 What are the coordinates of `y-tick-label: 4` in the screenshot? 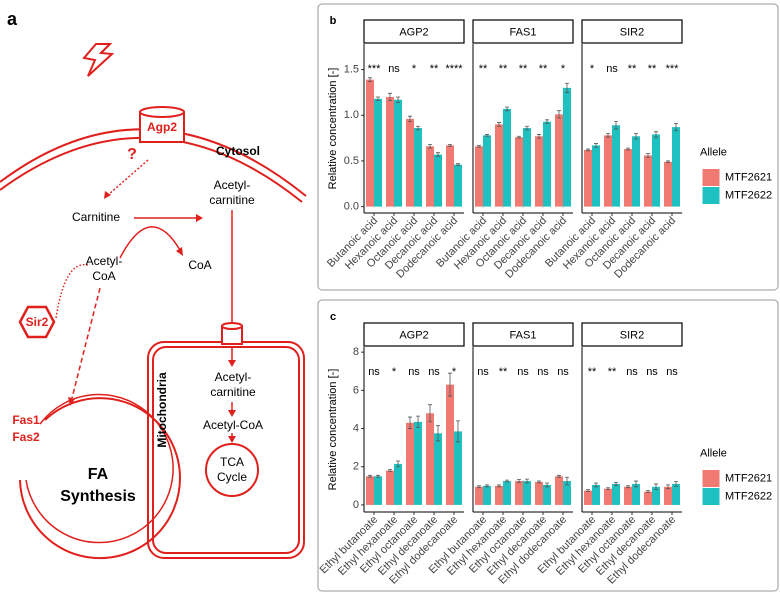 It's located at (356, 428).